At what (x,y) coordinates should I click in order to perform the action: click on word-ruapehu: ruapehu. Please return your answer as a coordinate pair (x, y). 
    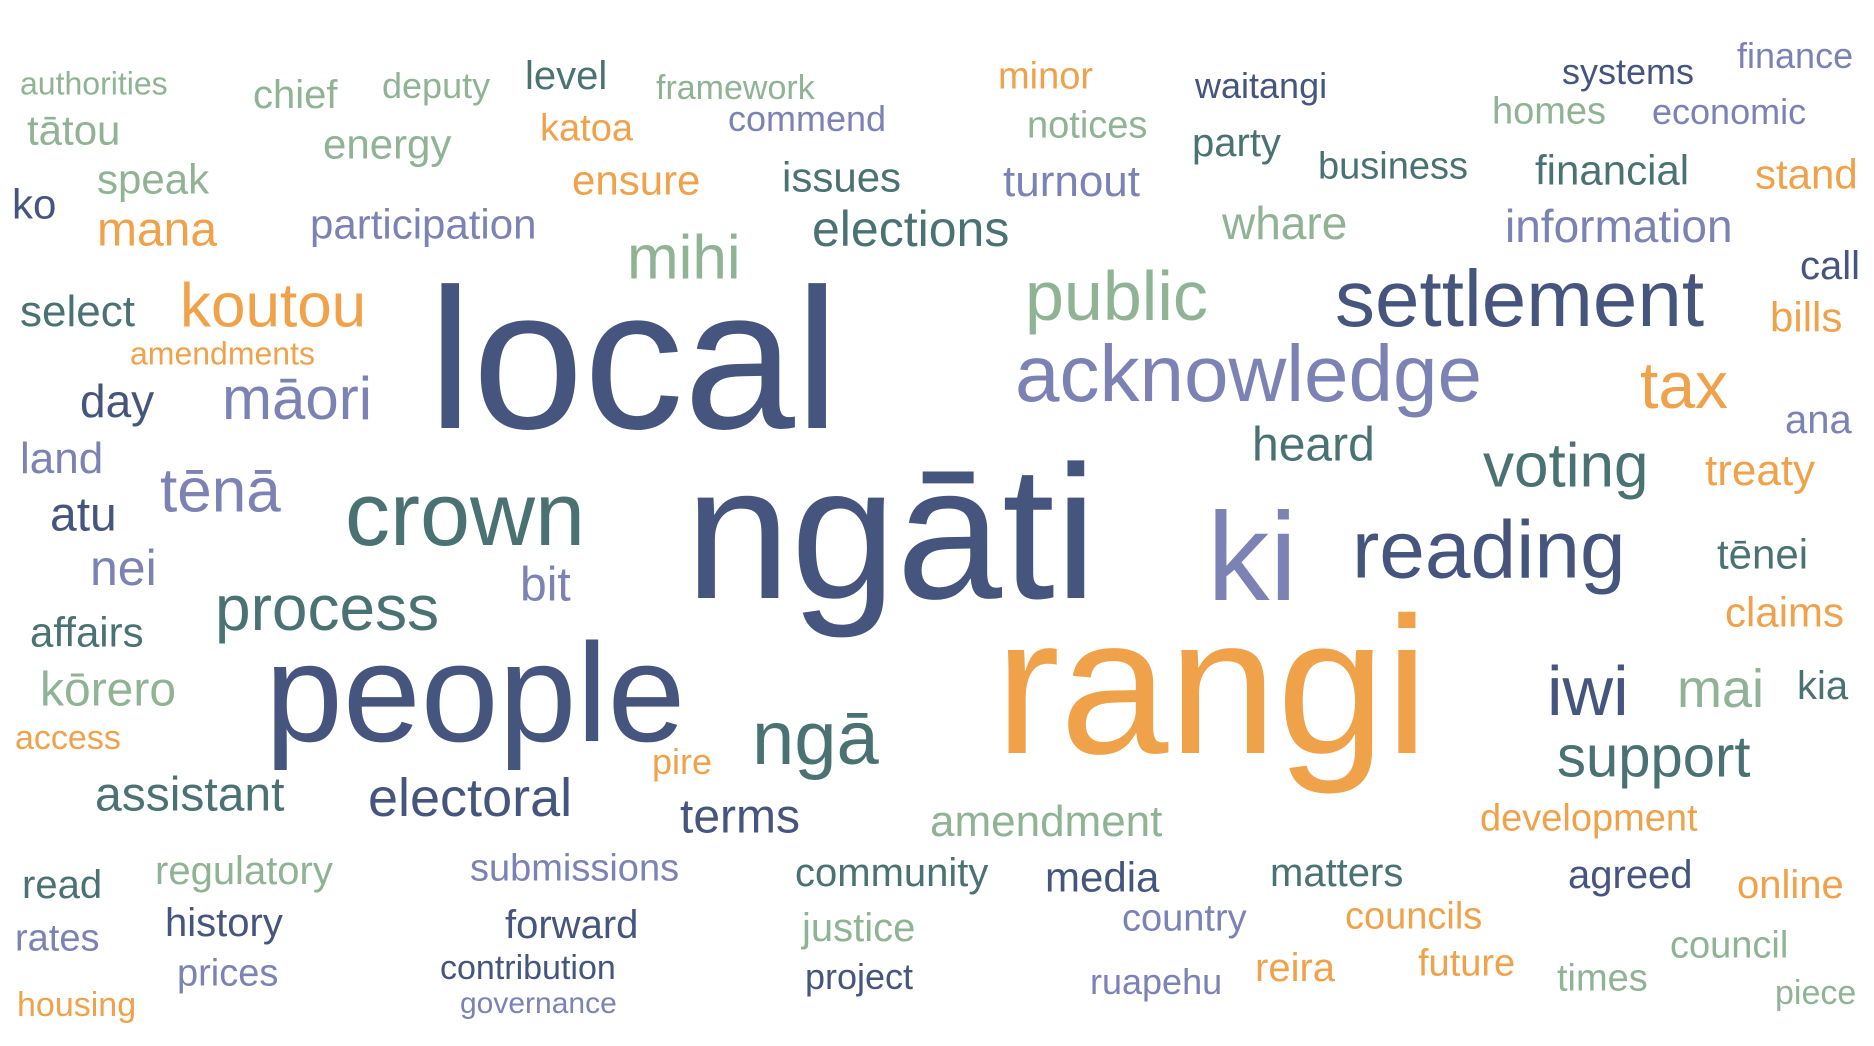
    Looking at the image, I should click on (1156, 982).